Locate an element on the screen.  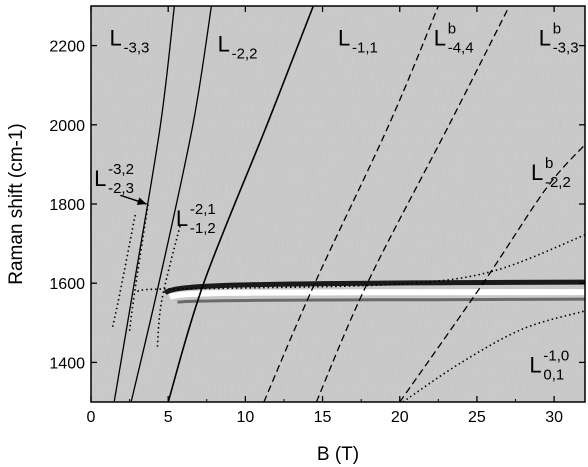
curve-label-sub: 0,1 is located at coordinates (553, 374).